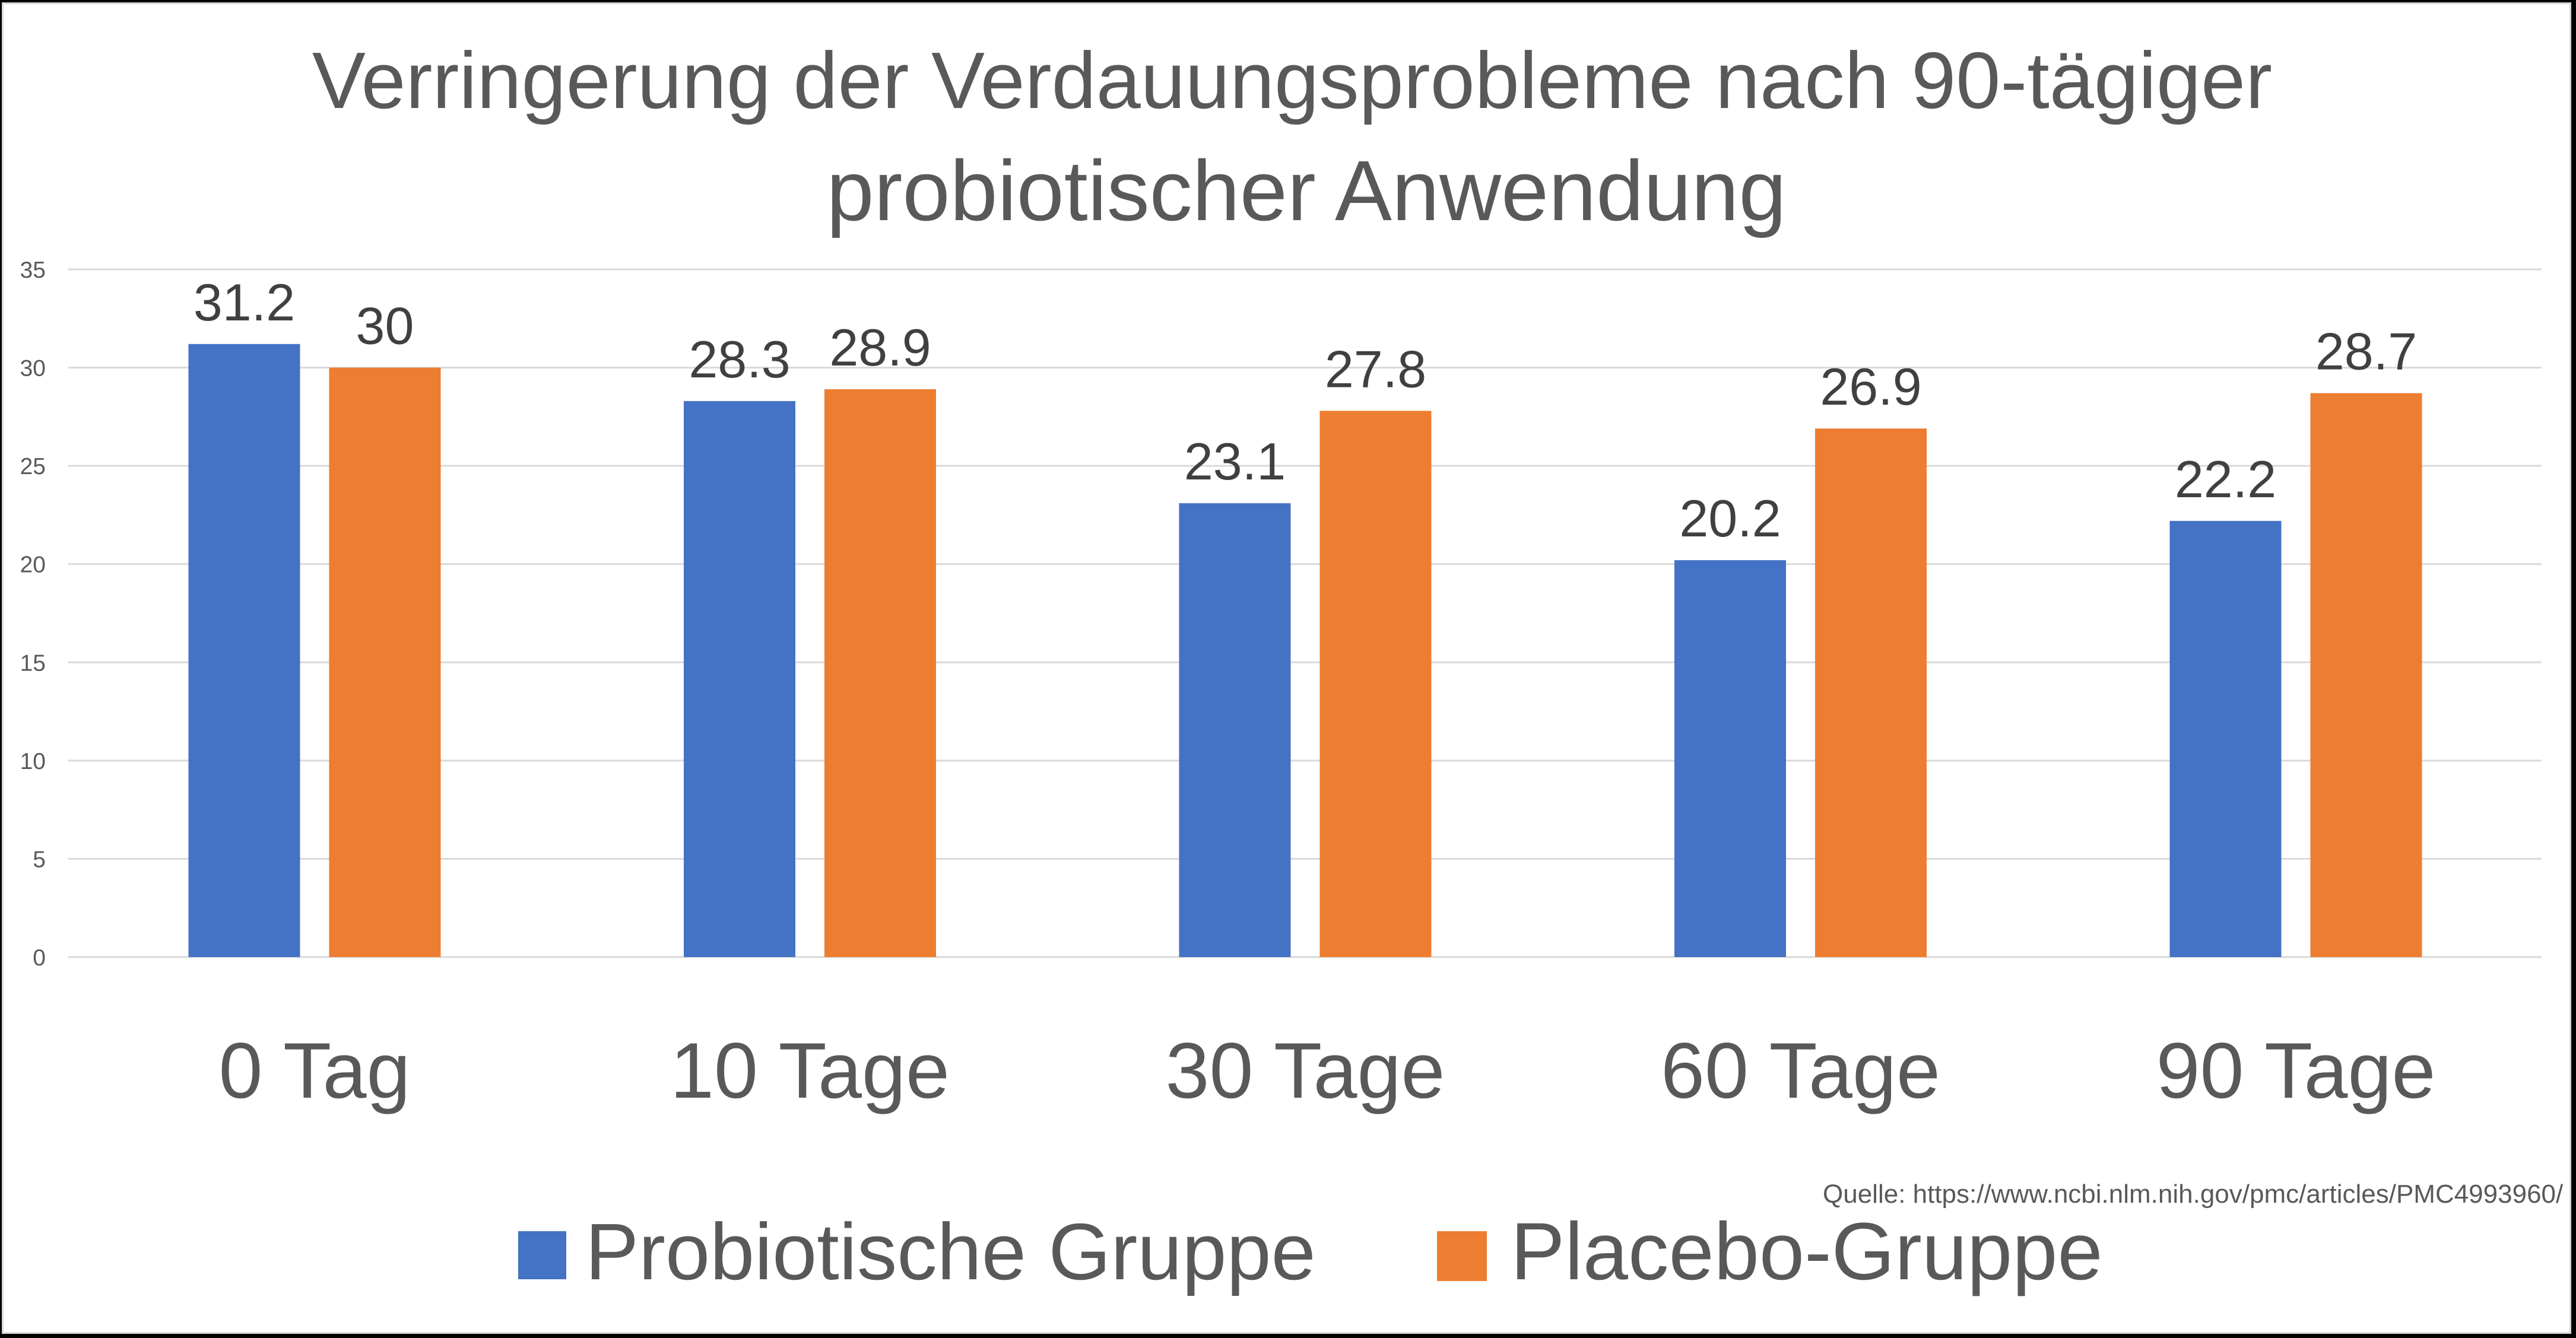  I want to click on svg-text: 15, so click(33, 663).